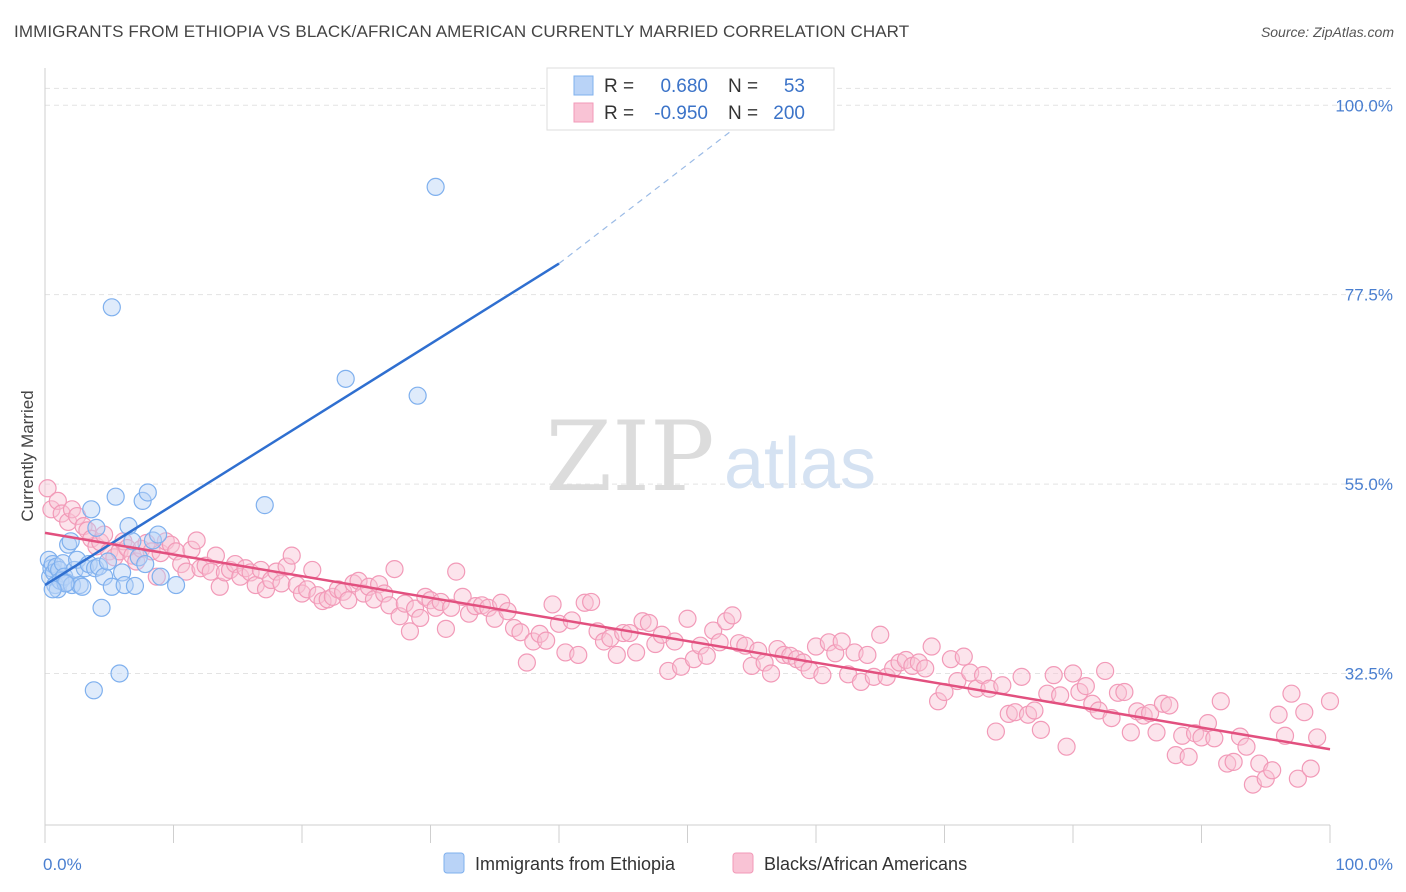 The width and height of the screenshot is (1406, 892). I want to click on y-tick-labels: 100.0% 77.5% 55.0% 32.5%, so click(1364, 389).